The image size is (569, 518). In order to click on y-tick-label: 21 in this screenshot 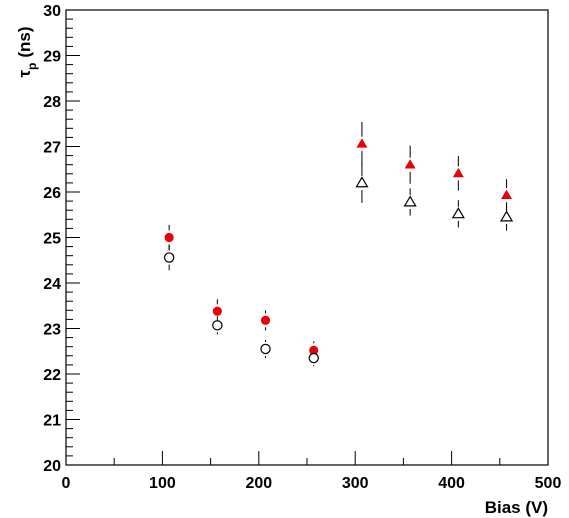, I will do `click(52, 421)`.